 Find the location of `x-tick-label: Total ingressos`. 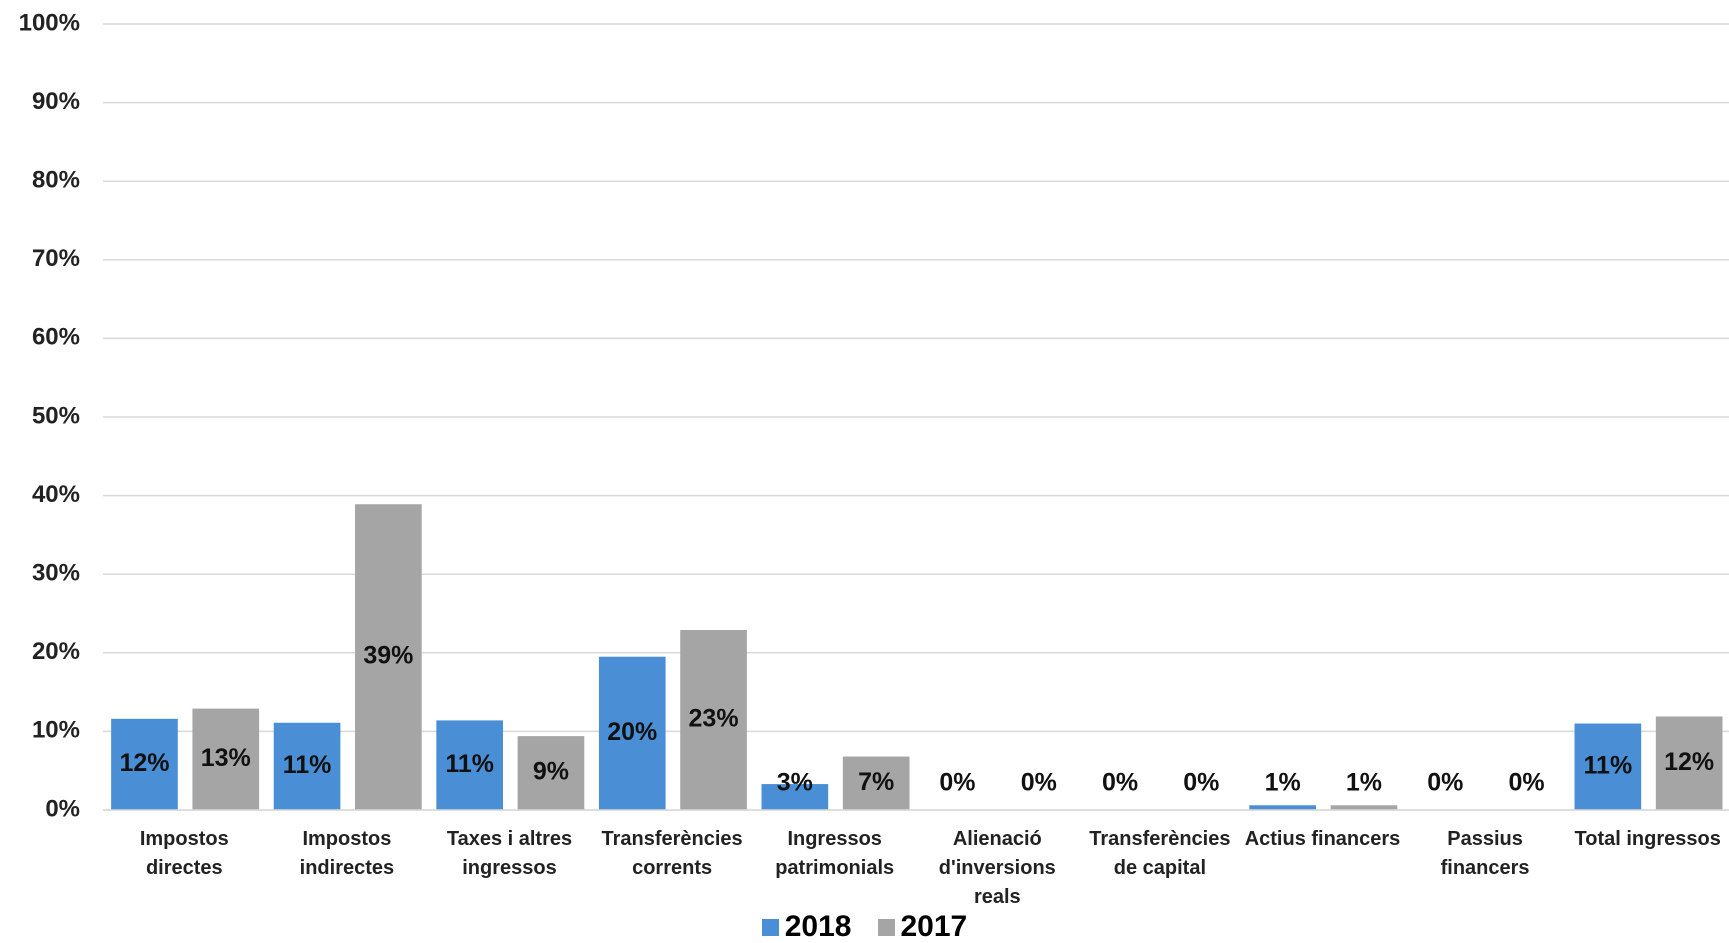

x-tick-label: Total ingressos is located at coordinates (1647, 839).